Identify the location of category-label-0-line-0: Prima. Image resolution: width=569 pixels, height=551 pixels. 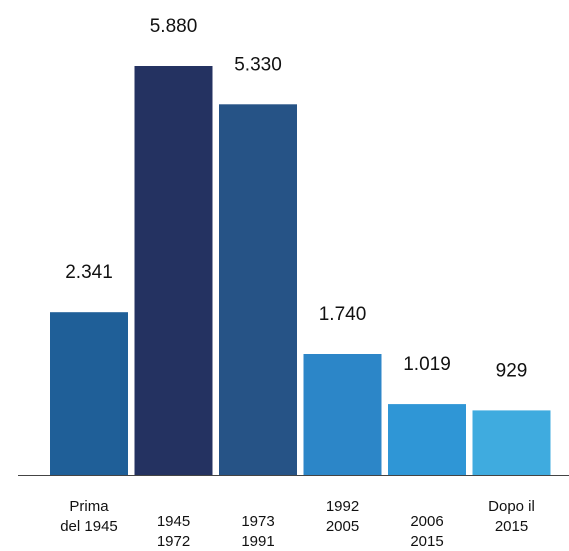
(89, 506).